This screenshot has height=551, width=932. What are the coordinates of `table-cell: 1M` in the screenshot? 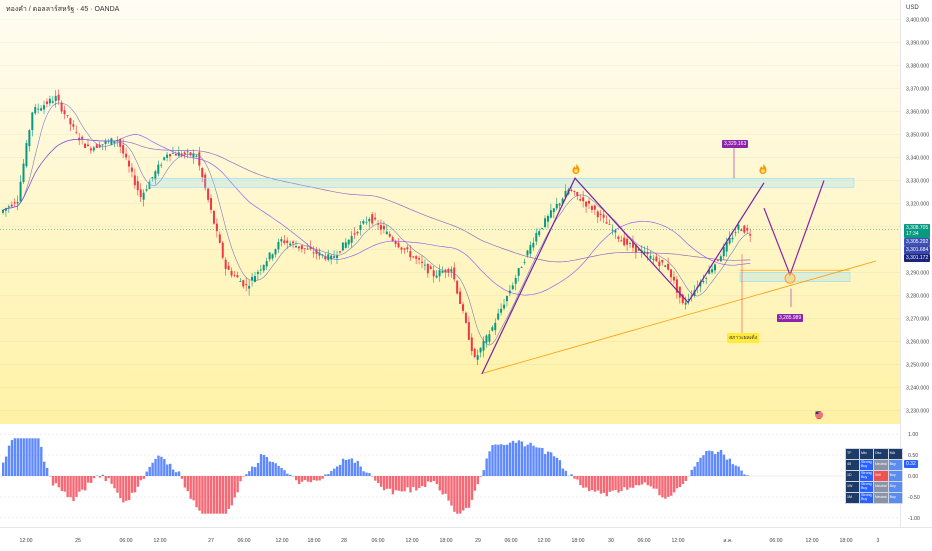 It's located at (853, 498).